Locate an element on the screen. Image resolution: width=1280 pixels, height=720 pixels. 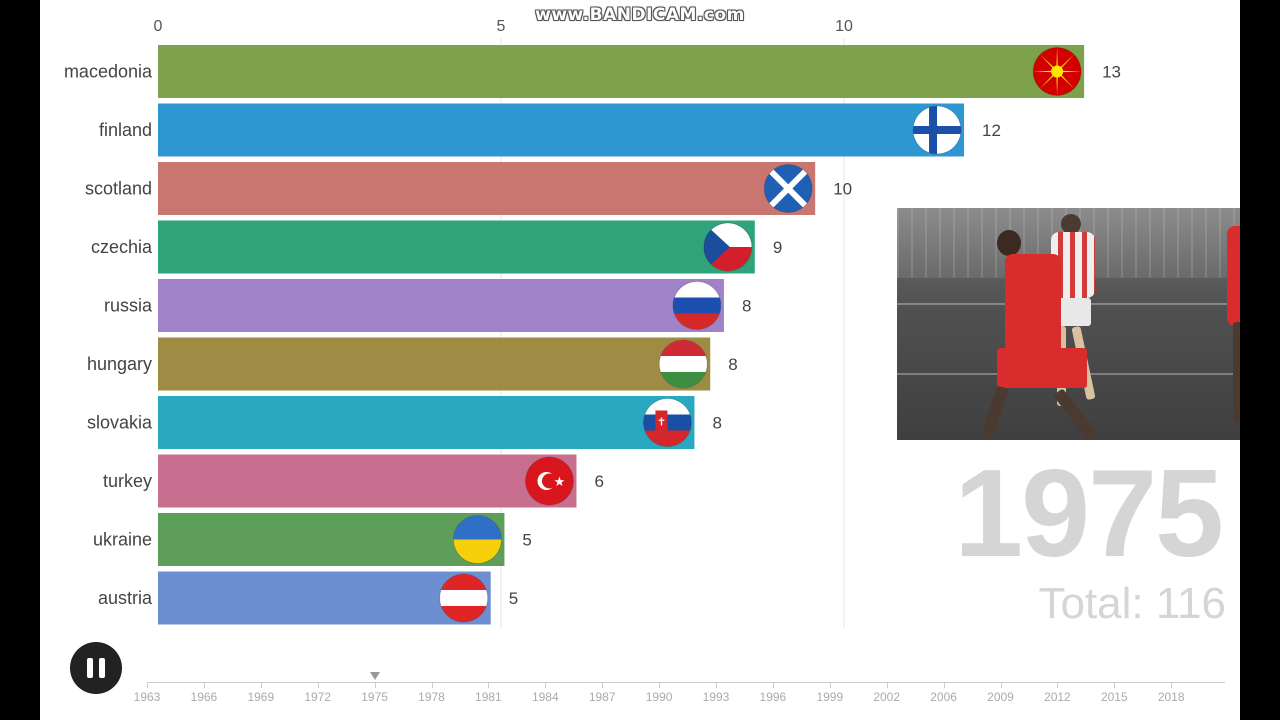
player-photo is located at coordinates (1068, 324).